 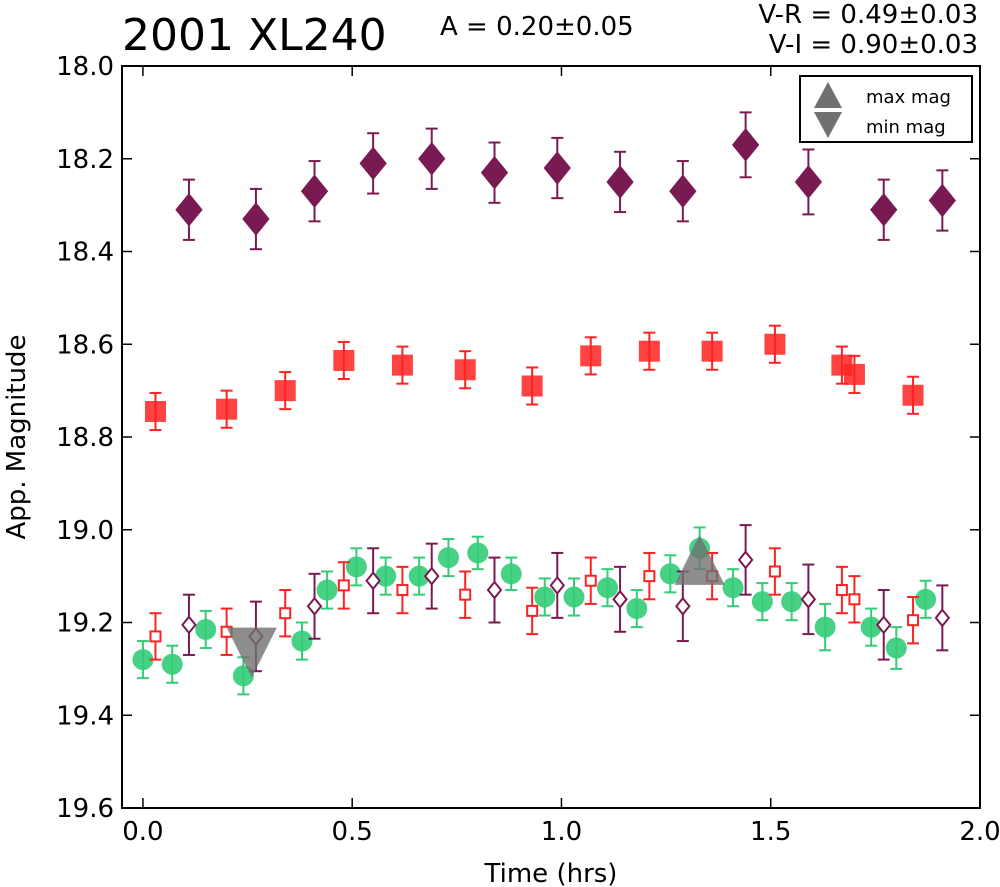 What do you see at coordinates (17, 436) in the screenshot?
I see `y-axis-label: App. Magnitude` at bounding box center [17, 436].